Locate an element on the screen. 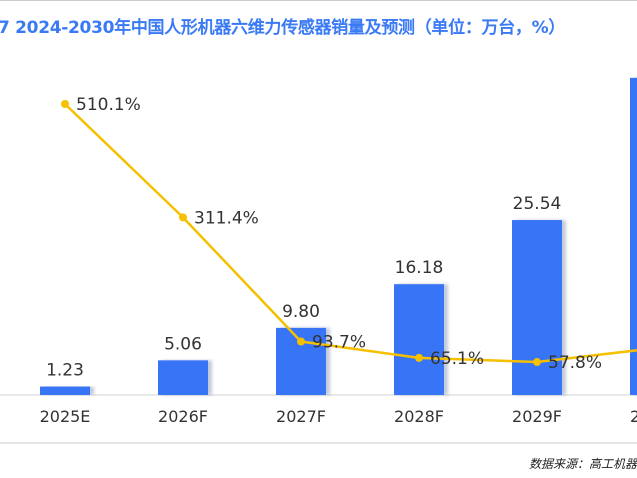 This screenshot has height=478, width=637. growth-label-2027F: 93.7% is located at coordinates (339, 343).